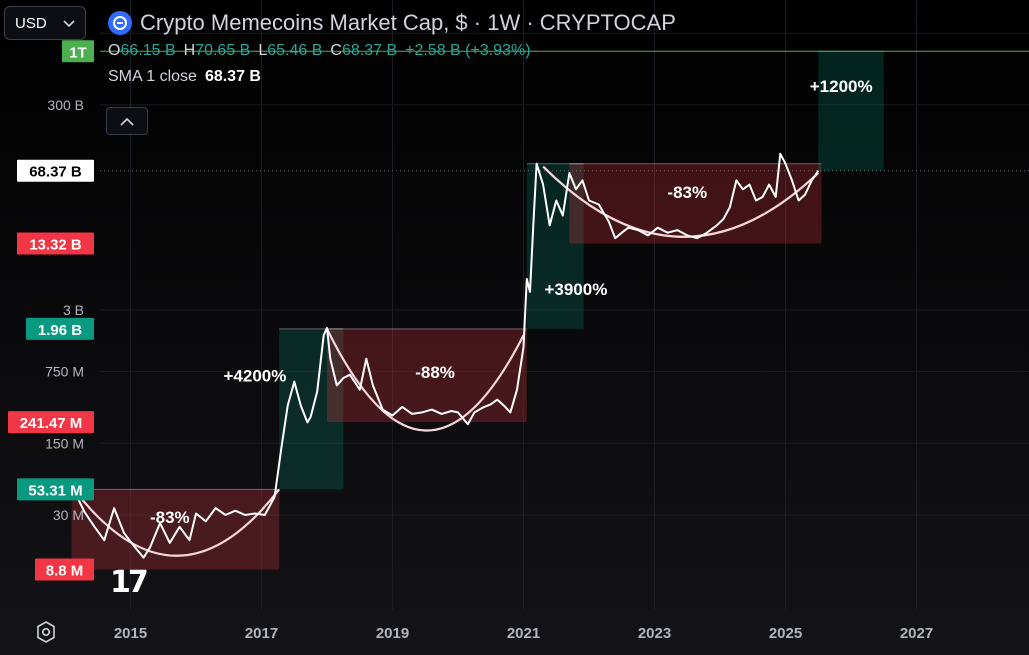 The width and height of the screenshot is (1029, 655). Describe the element at coordinates (152, 76) in the screenshot. I see `sma-label: SMA 1 close` at that location.